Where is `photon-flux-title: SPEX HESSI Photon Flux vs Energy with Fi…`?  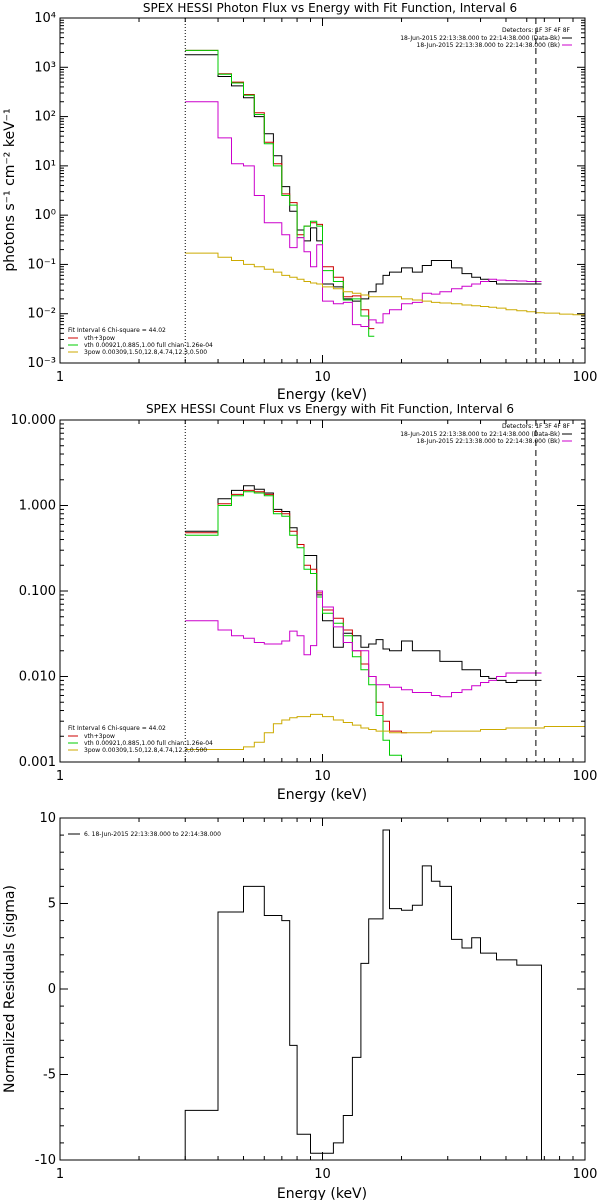
photon-flux-title: SPEX HESSI Photon Flux vs Energy with Fi… is located at coordinates (330, 8).